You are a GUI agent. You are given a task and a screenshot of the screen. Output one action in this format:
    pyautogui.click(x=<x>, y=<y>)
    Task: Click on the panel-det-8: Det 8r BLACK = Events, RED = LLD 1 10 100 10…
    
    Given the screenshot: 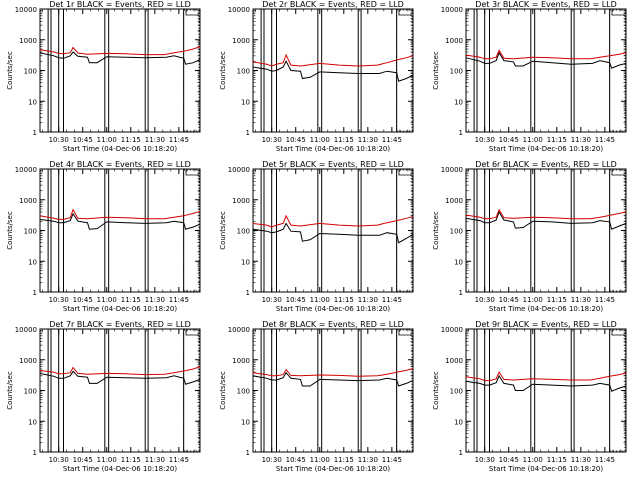 What is the action you would take?
    pyautogui.click(x=316, y=396)
    